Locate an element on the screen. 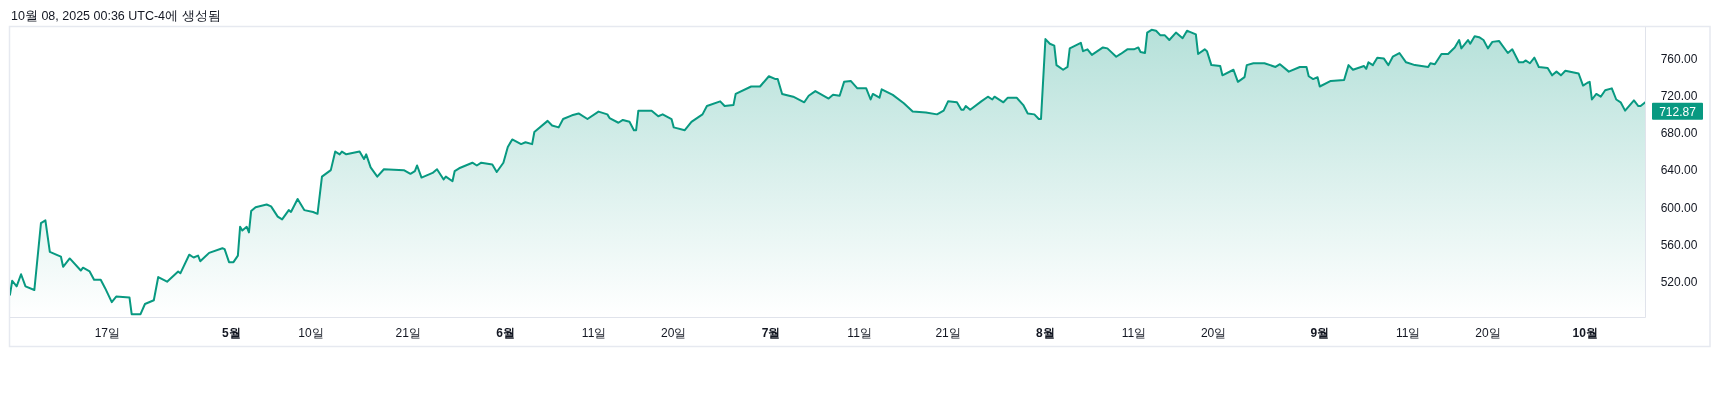  x-tick-label: 5월 is located at coordinates (231, 333).